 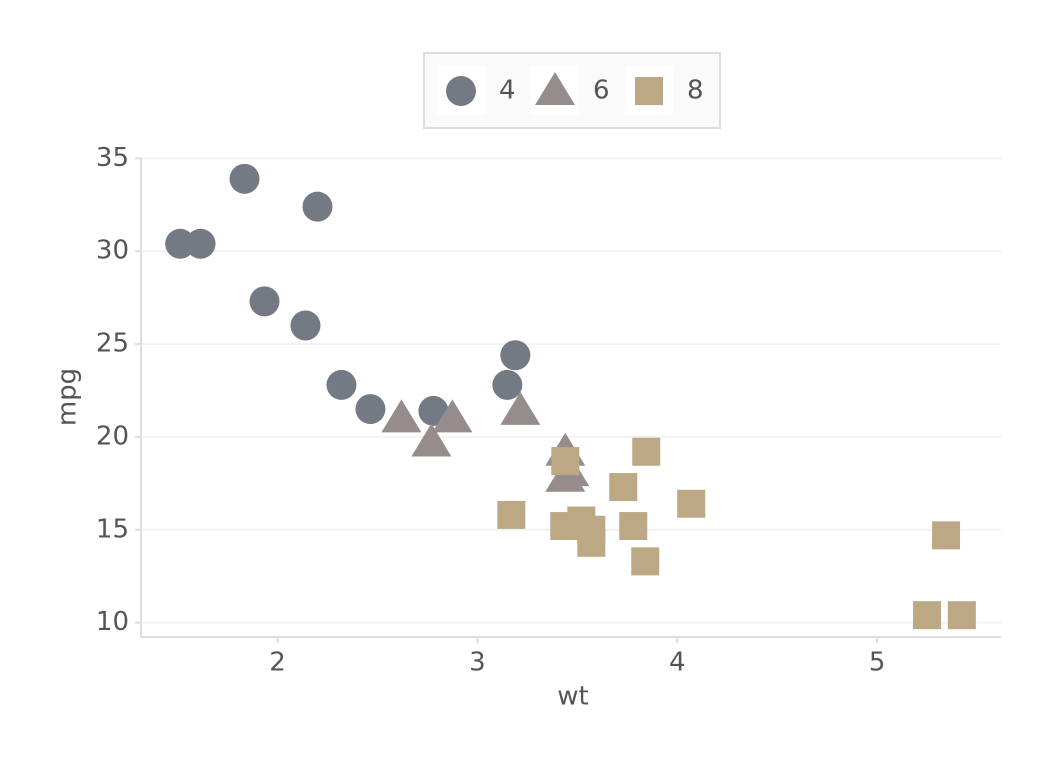 I want to click on x-axis-label: wt, so click(x=572, y=697).